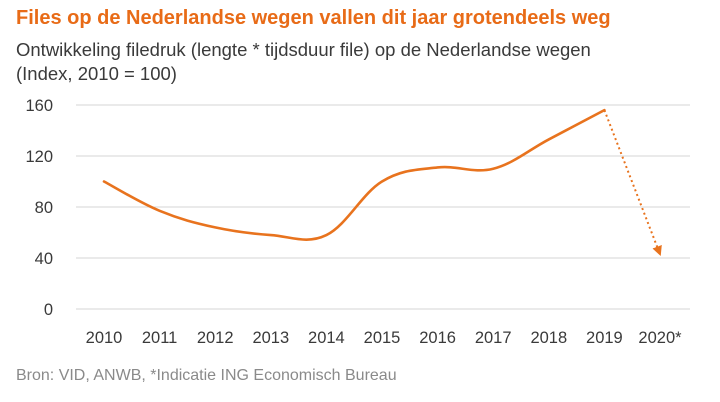  What do you see at coordinates (159, 338) in the screenshot?
I see `x-tick-label: 2011` at bounding box center [159, 338].